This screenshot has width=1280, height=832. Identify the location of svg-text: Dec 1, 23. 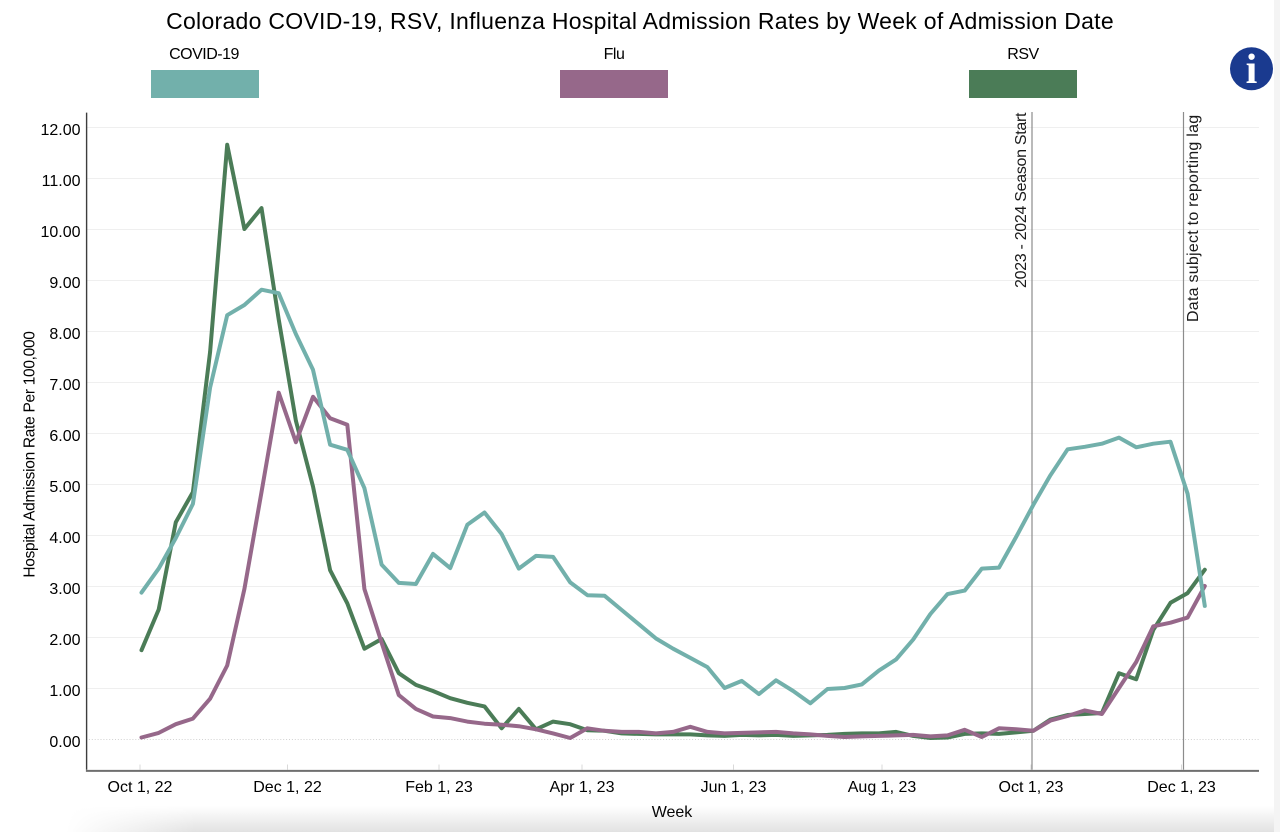
(1181, 787).